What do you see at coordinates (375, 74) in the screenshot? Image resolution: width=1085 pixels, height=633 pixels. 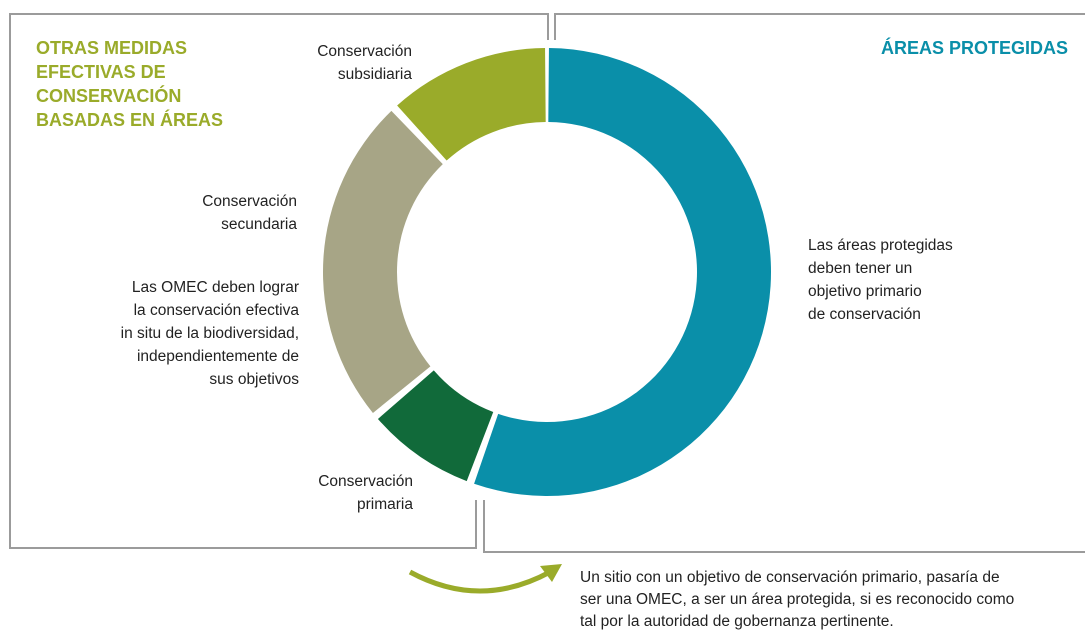 I see `segment-label: subsidiaria` at bounding box center [375, 74].